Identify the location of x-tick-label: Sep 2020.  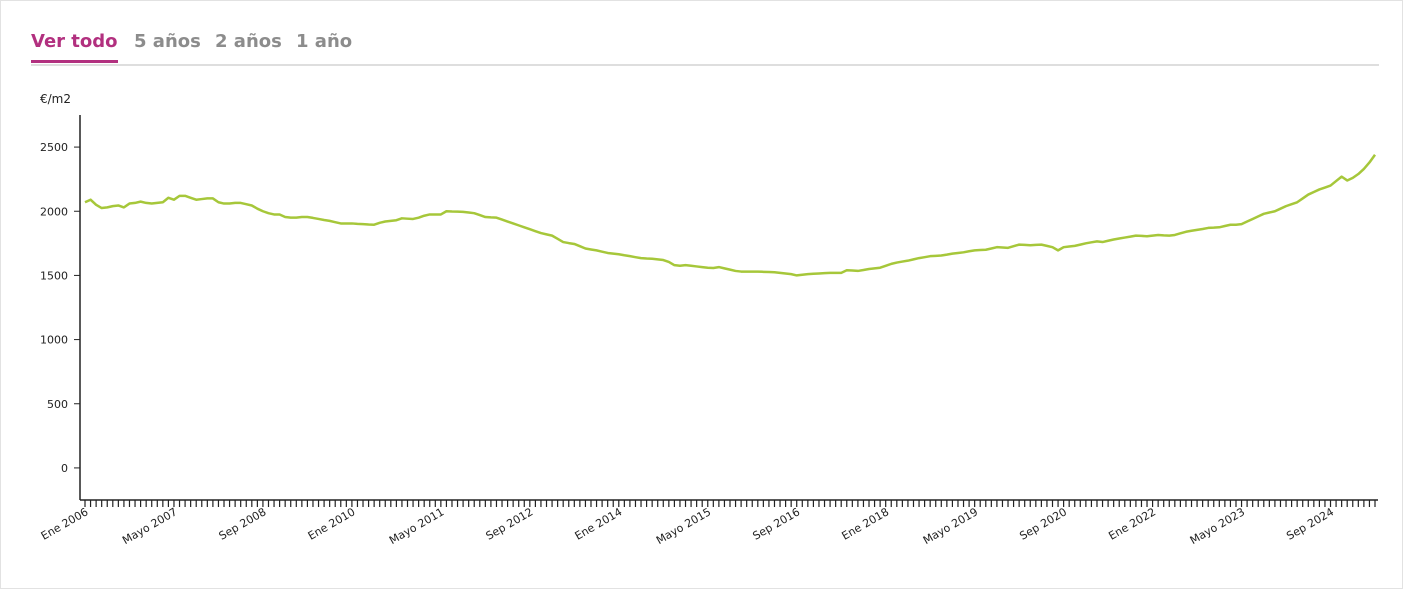
(1043, 523).